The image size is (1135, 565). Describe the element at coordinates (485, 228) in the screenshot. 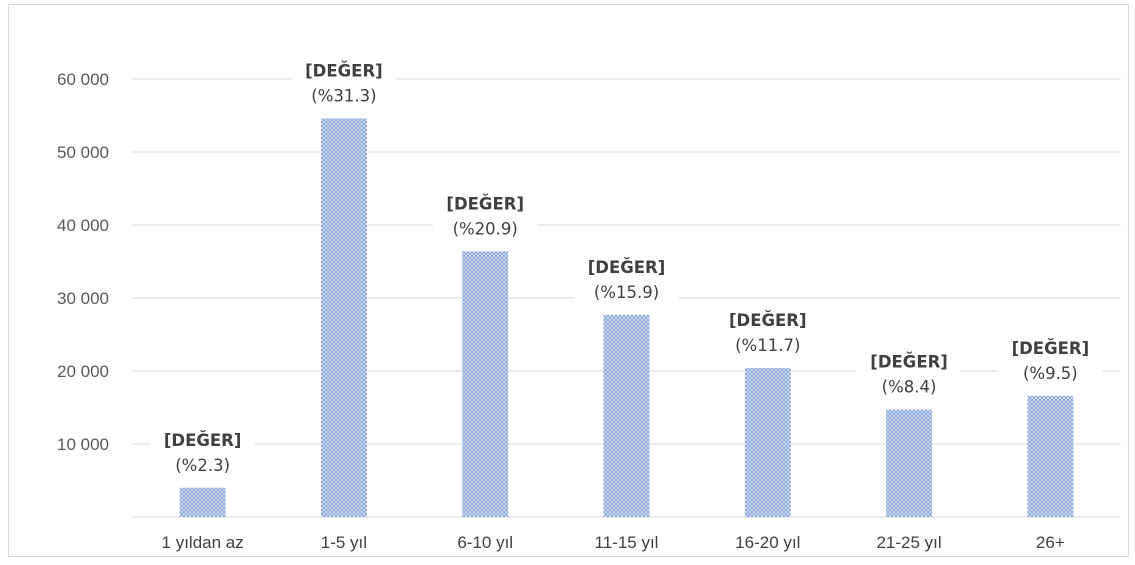

I see `data-label-percent: (%20.9)` at that location.